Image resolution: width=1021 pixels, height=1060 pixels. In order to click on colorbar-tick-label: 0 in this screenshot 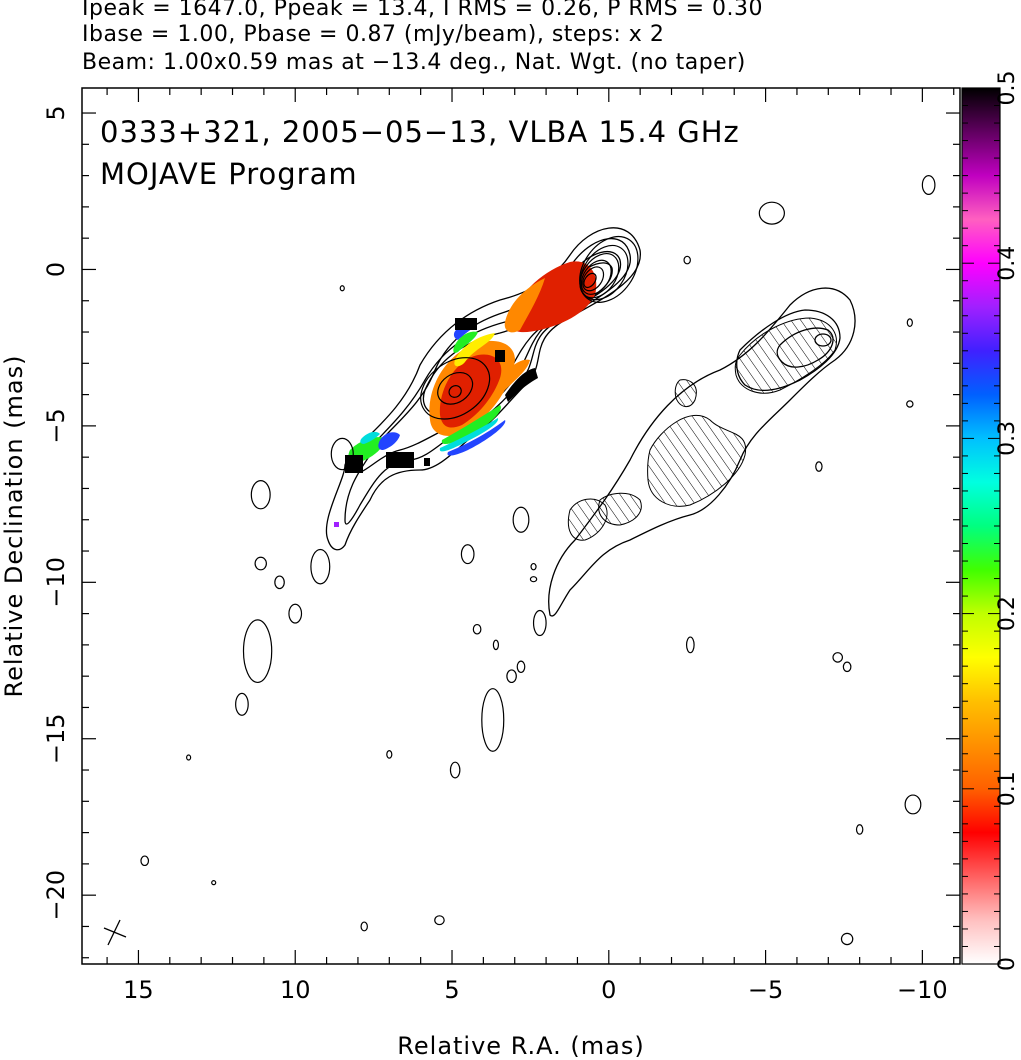, I will do `click(1007, 964)`.